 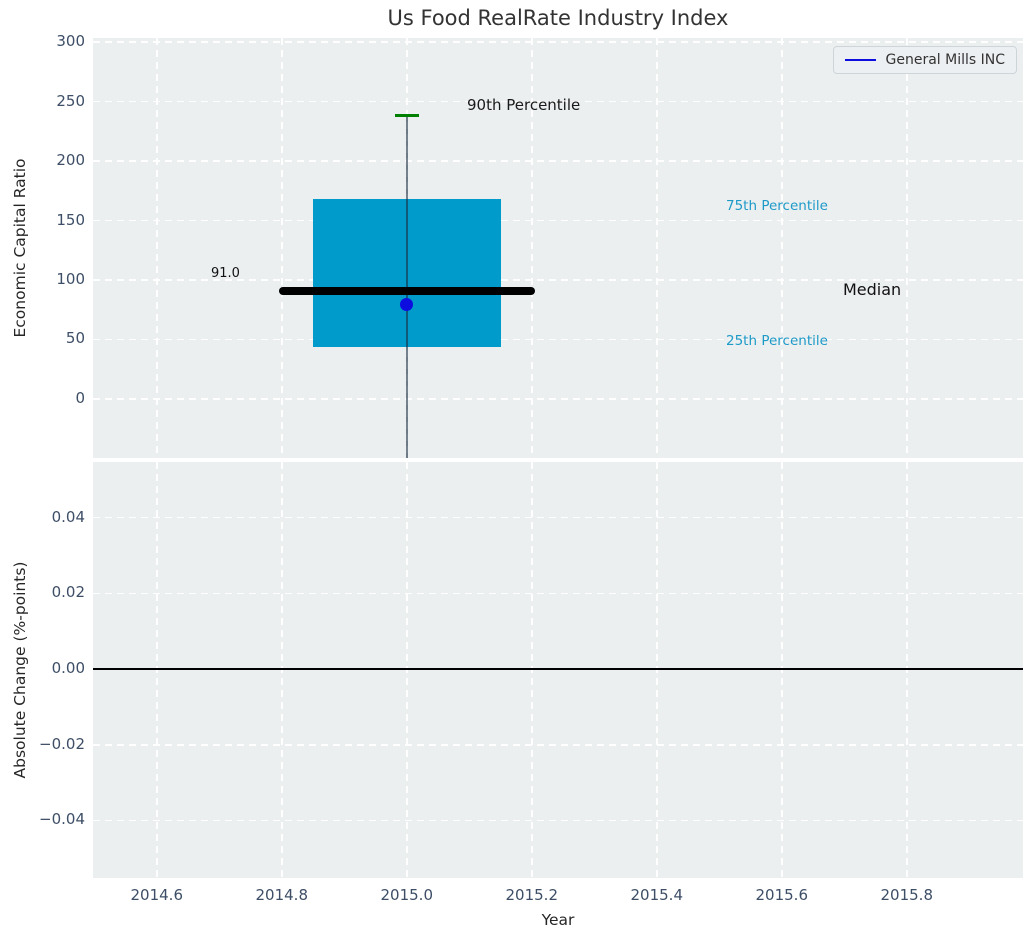 What do you see at coordinates (62, 743) in the screenshot?
I see `y-tick-label: −0.02` at bounding box center [62, 743].